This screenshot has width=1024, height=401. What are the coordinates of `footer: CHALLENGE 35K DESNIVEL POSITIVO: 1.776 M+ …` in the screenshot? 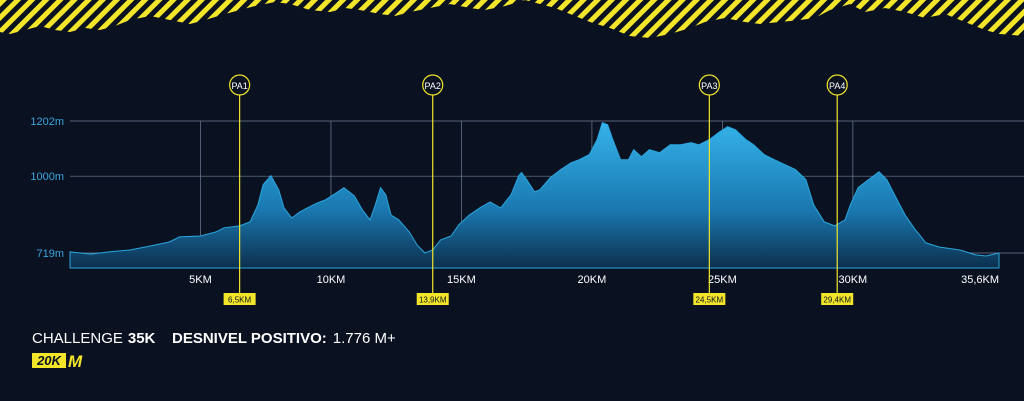 It's located at (214, 350).